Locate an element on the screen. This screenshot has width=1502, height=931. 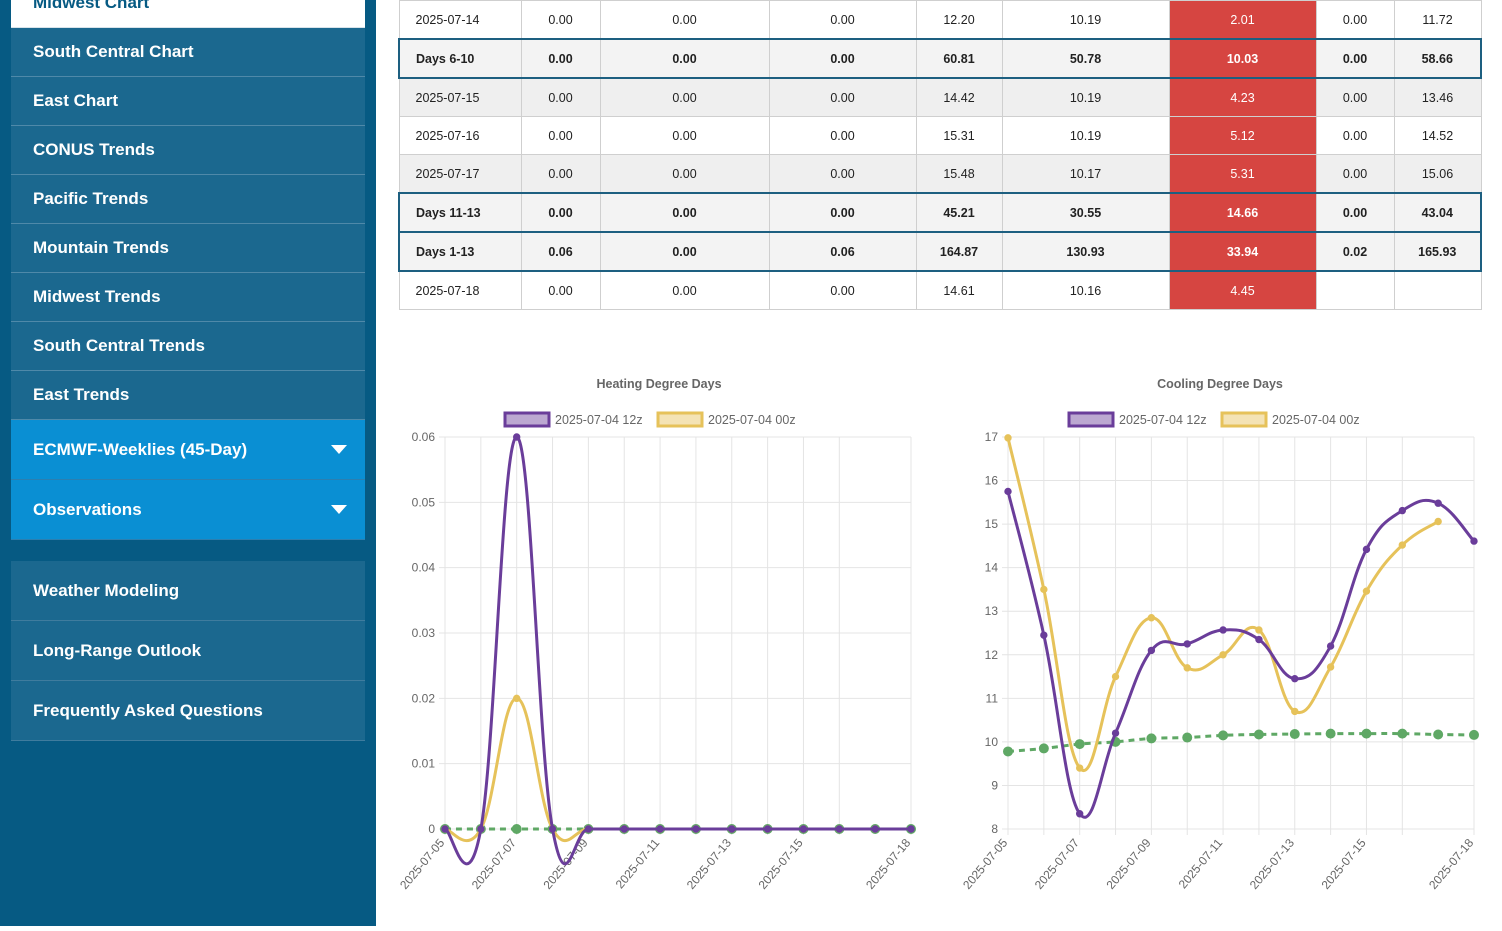
chart-title: Heating Degree Days is located at coordinates (658, 384).